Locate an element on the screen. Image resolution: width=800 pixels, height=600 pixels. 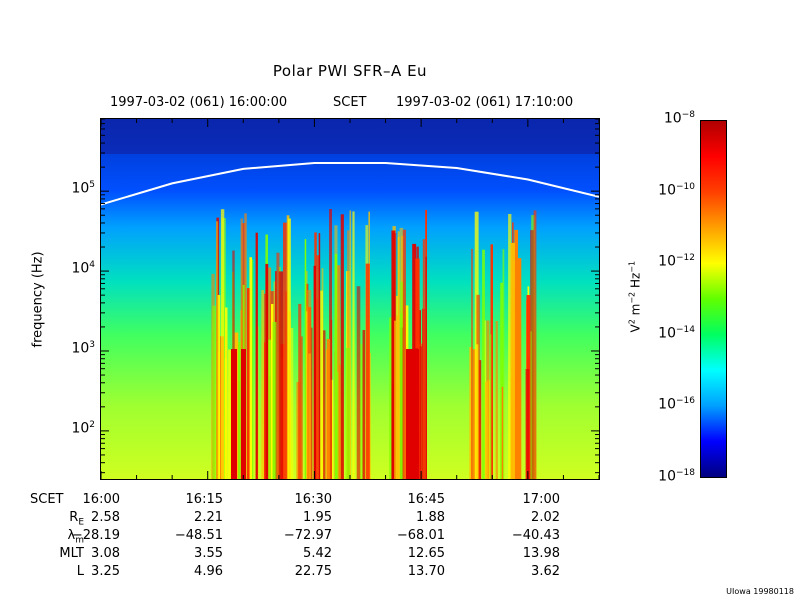
ephemeris-row-label: SCET is located at coordinates (47, 499).